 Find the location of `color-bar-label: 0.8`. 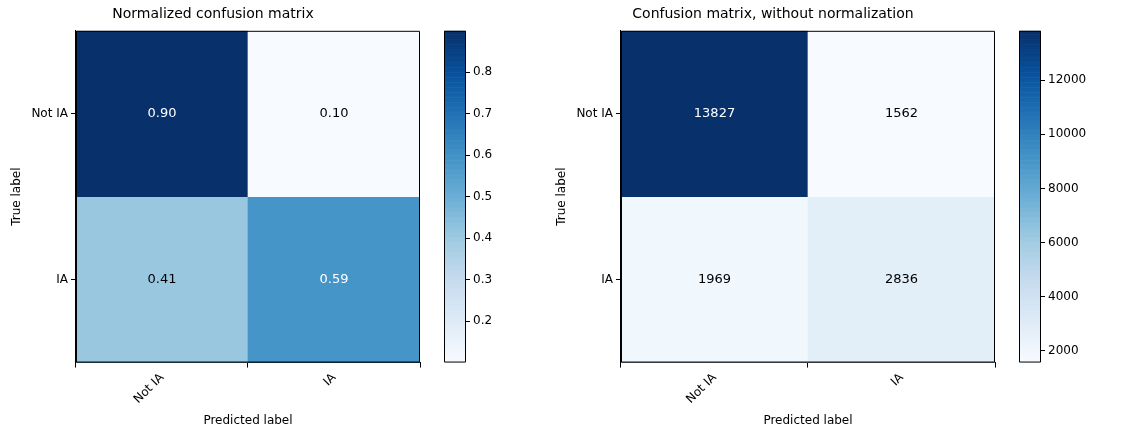

color-bar-label: 0.8 is located at coordinates (483, 71).